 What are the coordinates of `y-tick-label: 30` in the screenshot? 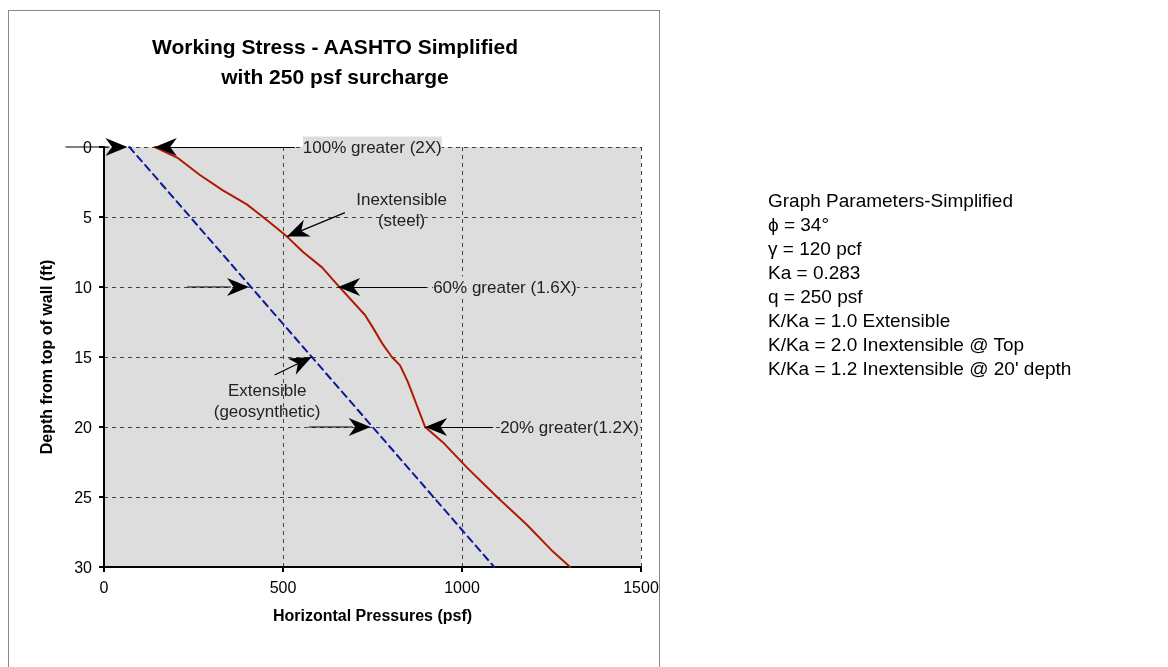 It's located at (83, 567).